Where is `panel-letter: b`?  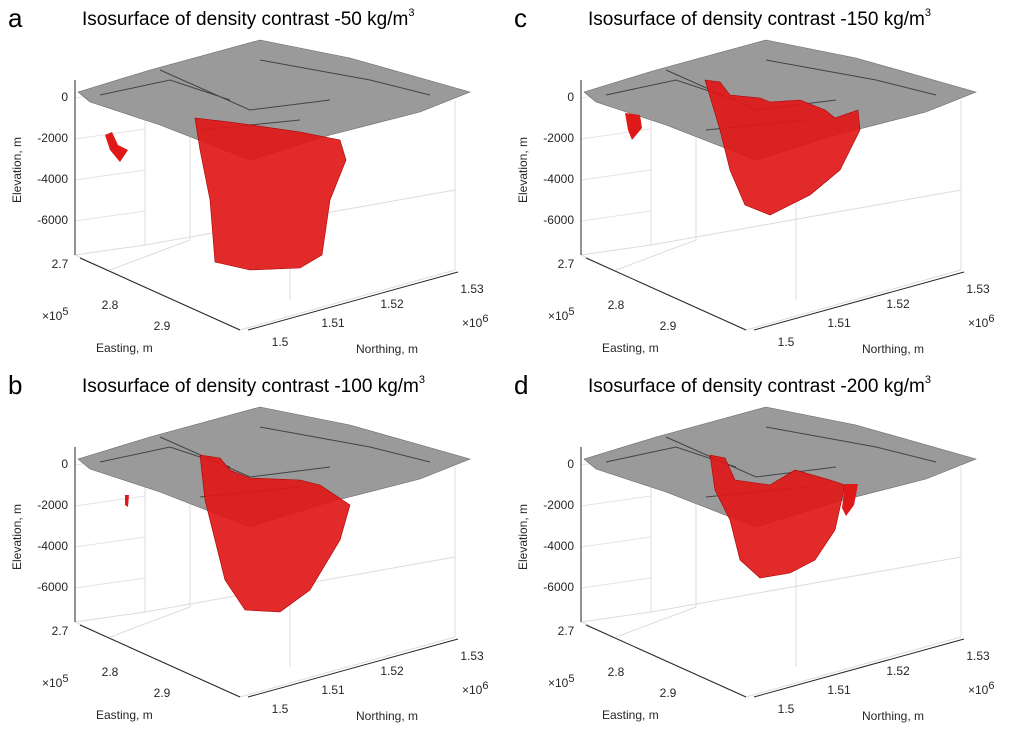
panel-letter: b is located at coordinates (15, 385).